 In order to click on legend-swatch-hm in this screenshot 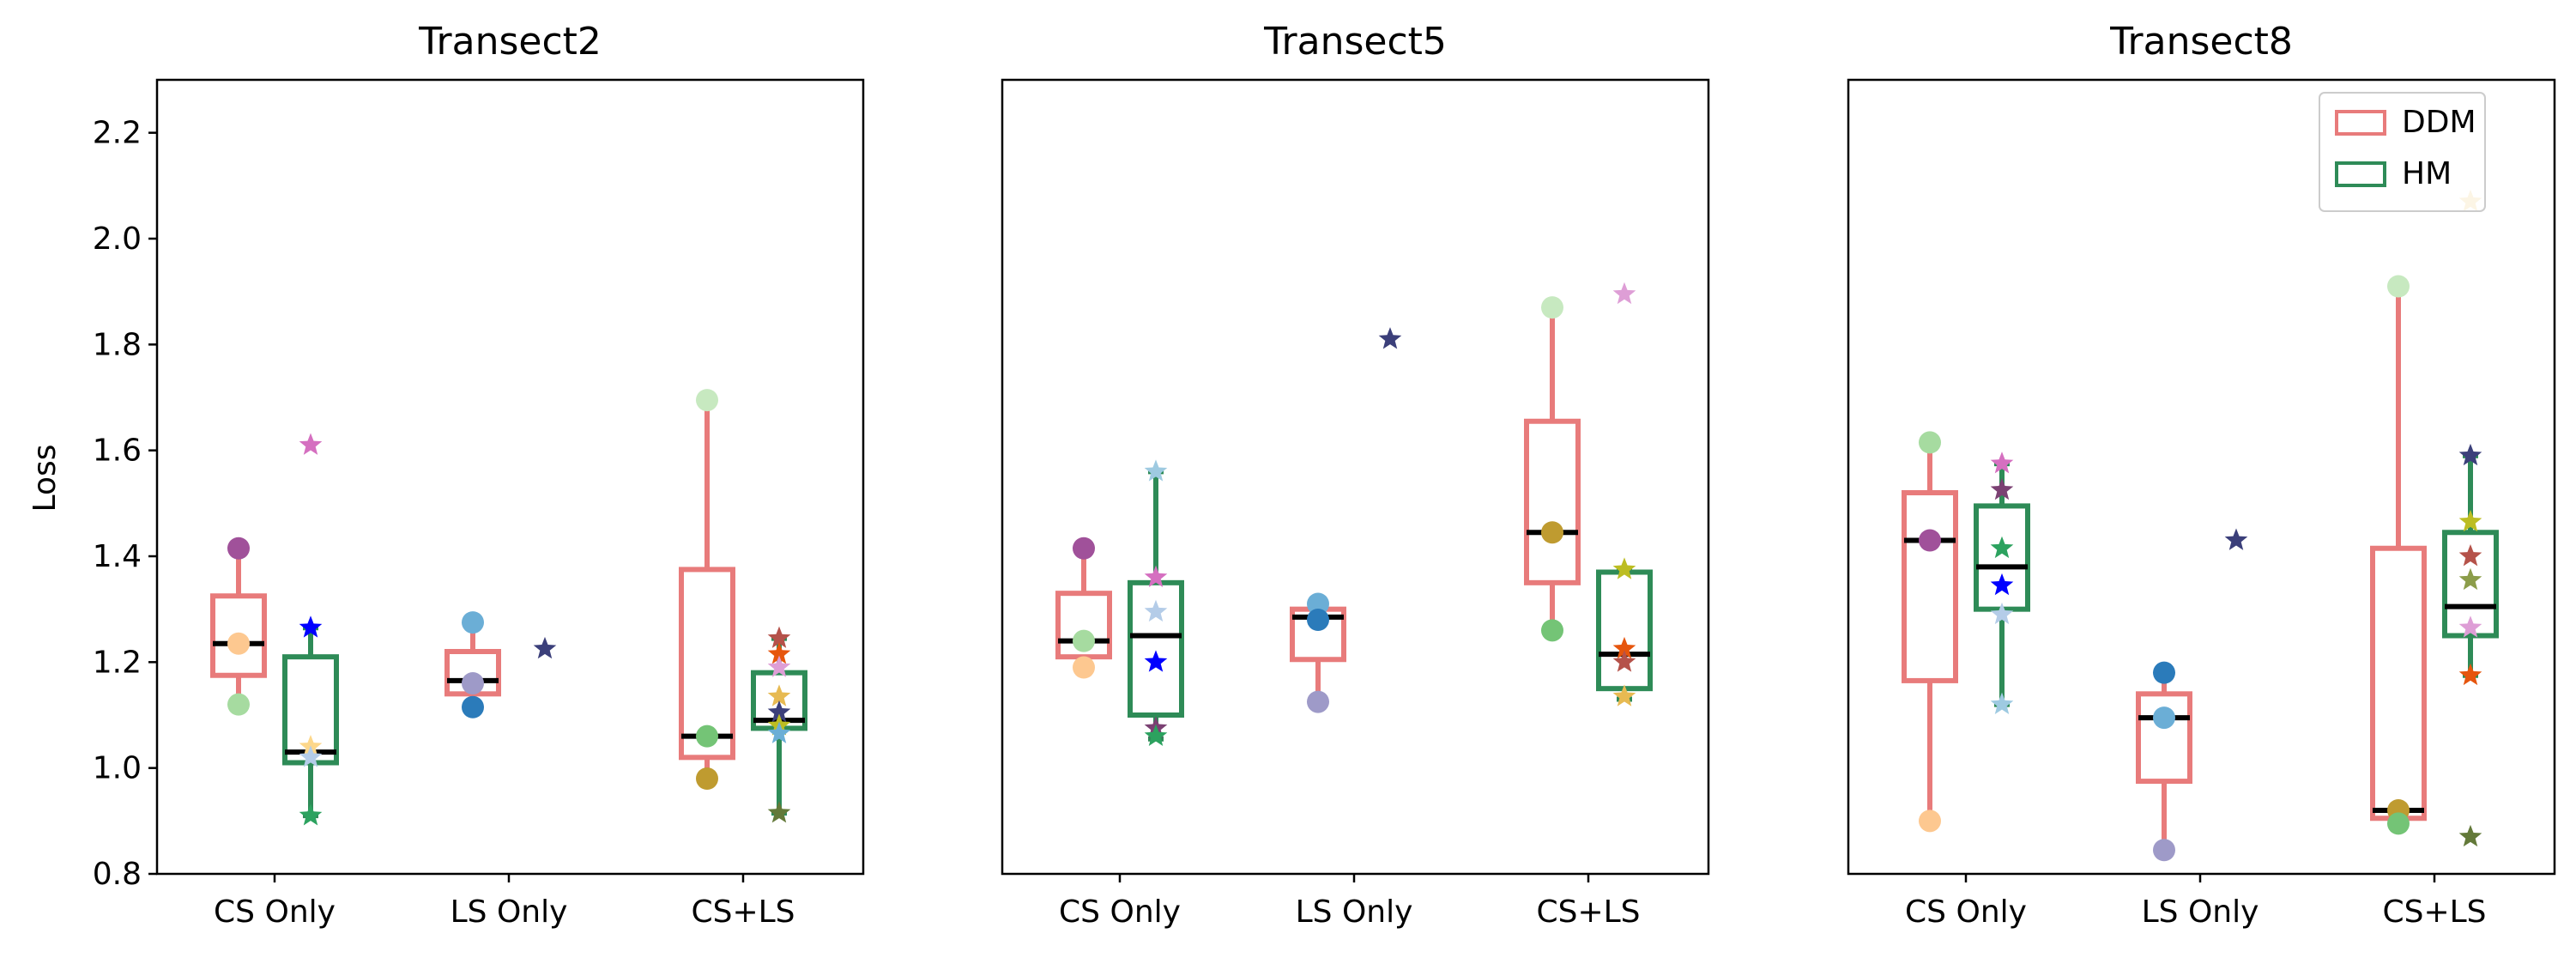, I will do `click(2360, 174)`.